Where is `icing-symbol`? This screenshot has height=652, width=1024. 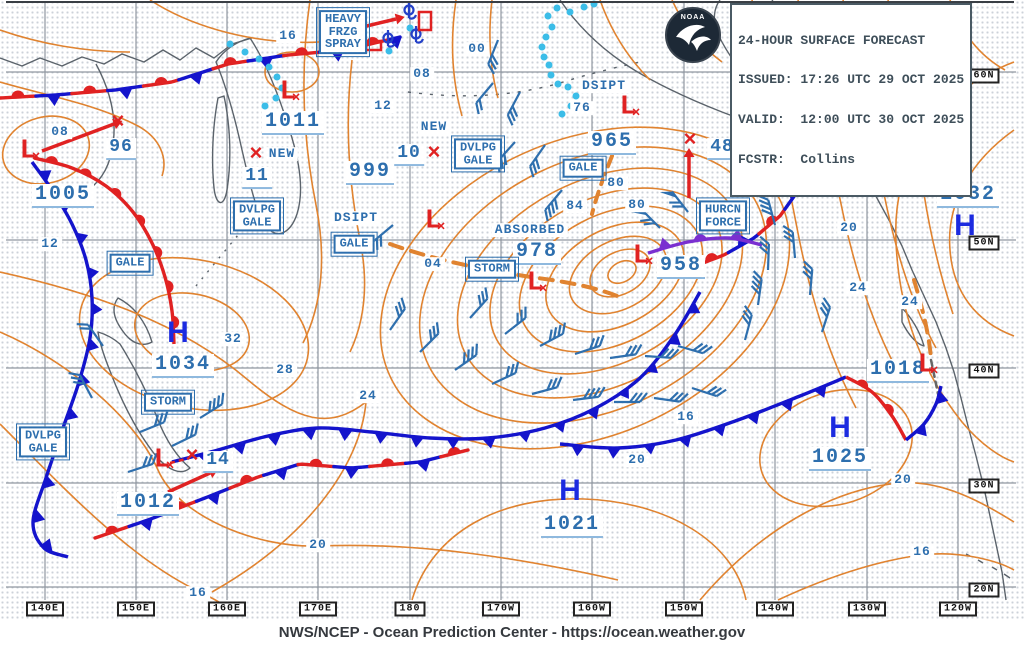
icing-symbol is located at coordinates (417, 35).